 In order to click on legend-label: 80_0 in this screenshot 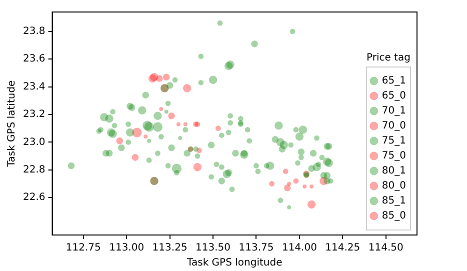, I will do `click(394, 186)`.